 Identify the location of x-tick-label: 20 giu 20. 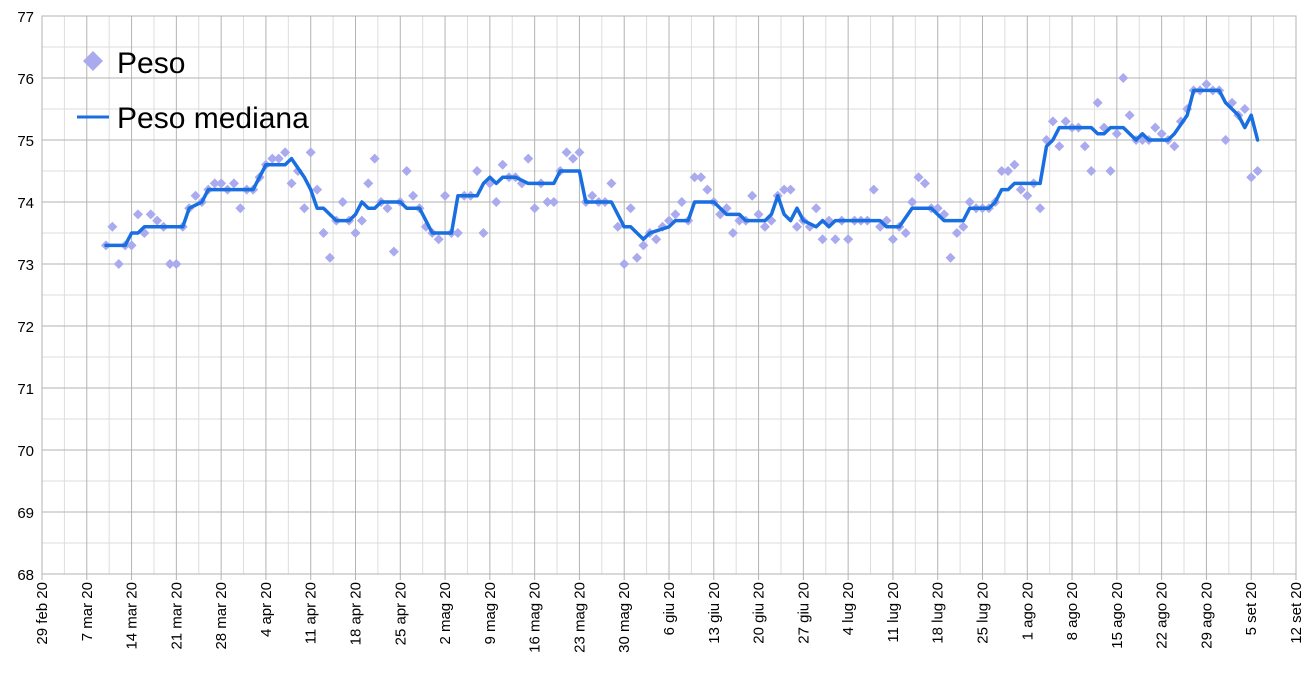
(759, 613).